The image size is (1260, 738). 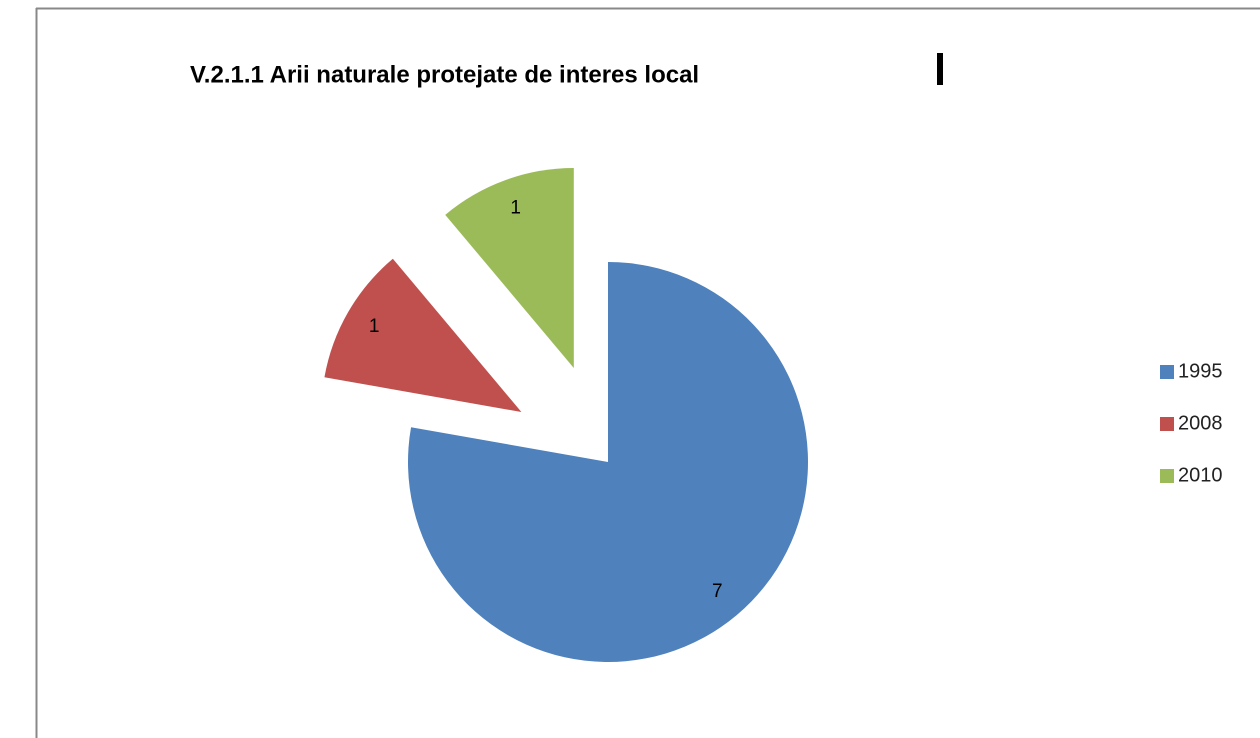 What do you see at coordinates (940, 69) in the screenshot?
I see `text-cursor` at bounding box center [940, 69].